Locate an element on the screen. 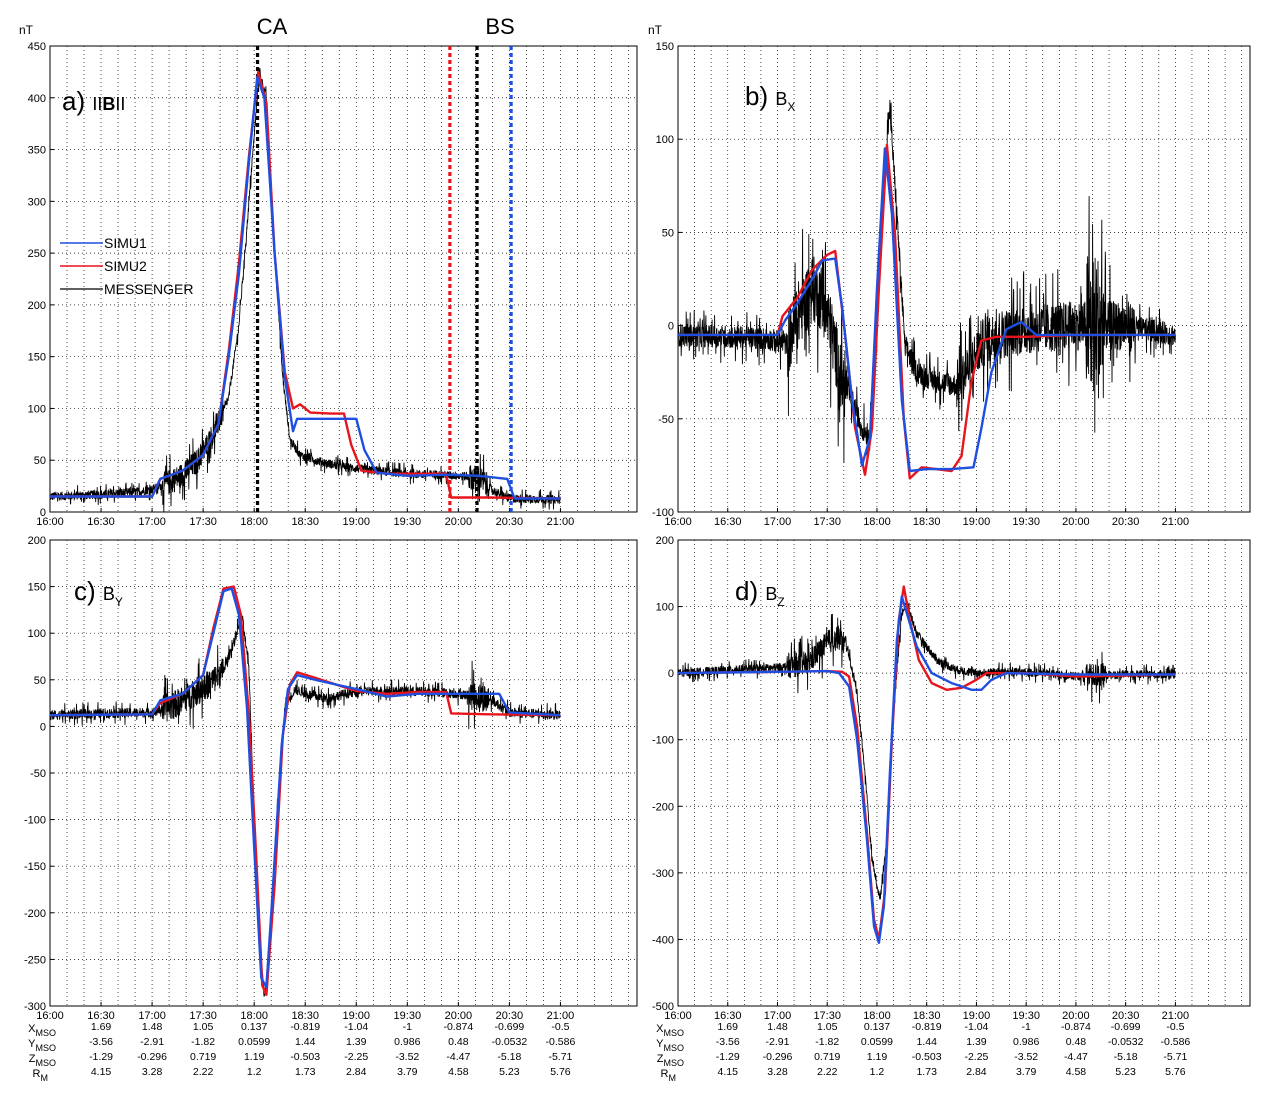 The image size is (1270, 1119). panel-label: d) BZ is located at coordinates (760, 592).